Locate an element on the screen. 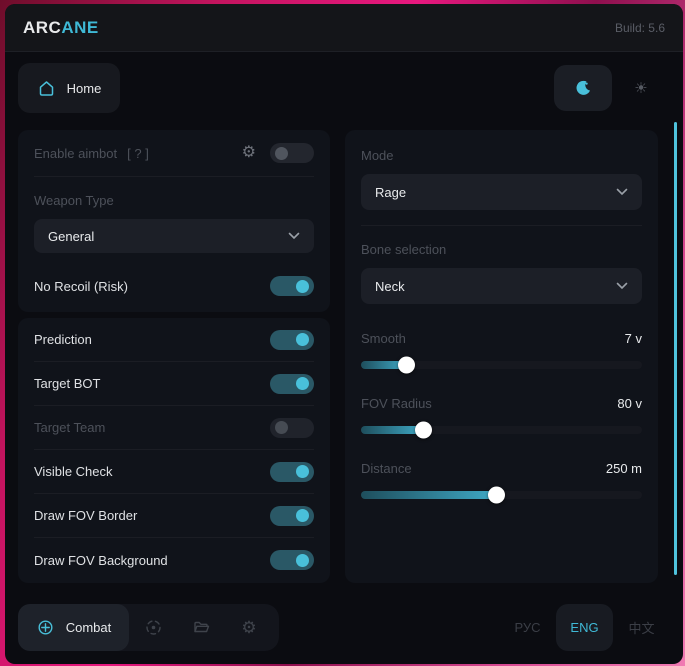 The image size is (685, 666). light-theme-button: ☀ is located at coordinates (641, 88).